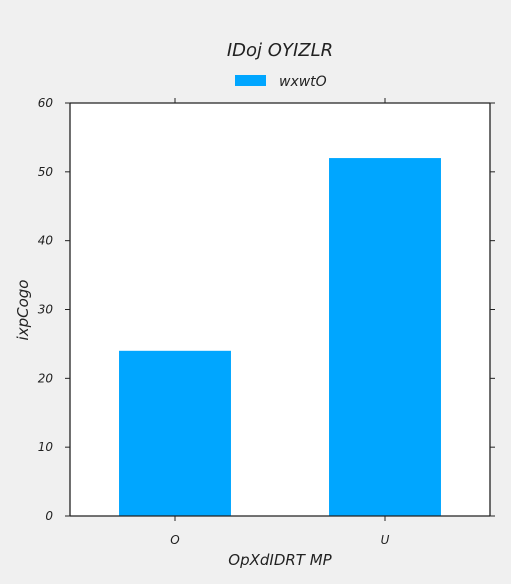 The image size is (511, 584). I want to click on y-tick-label: 60, so click(46, 103).